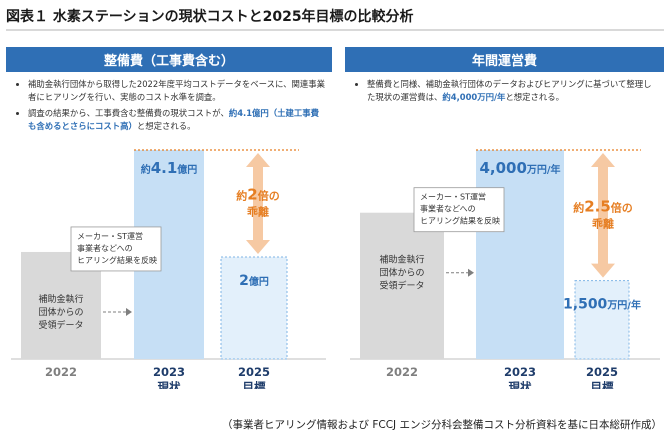 The height and width of the screenshot is (438, 670). Describe the element at coordinates (335, 17) in the screenshot. I see `page-title: 図表１ 水素ステーションの現状コストと2025年目標の比較分析` at that location.